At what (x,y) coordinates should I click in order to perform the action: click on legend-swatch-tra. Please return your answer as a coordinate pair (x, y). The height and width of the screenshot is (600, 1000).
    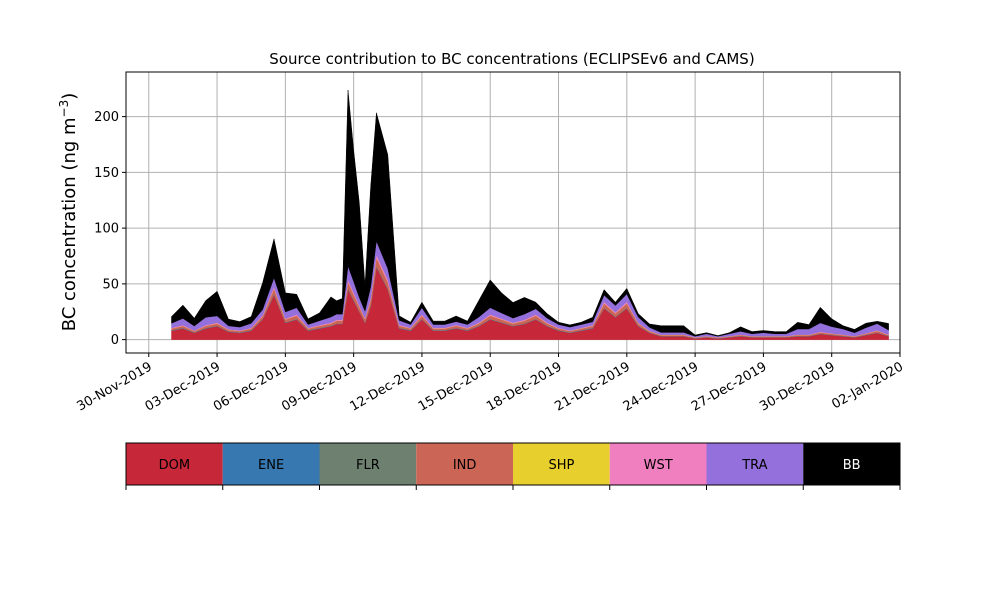
    Looking at the image, I should click on (755, 464).